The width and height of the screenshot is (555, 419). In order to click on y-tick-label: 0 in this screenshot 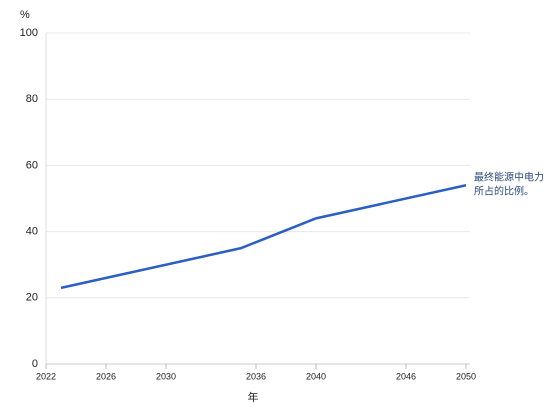, I will do `click(35, 364)`.